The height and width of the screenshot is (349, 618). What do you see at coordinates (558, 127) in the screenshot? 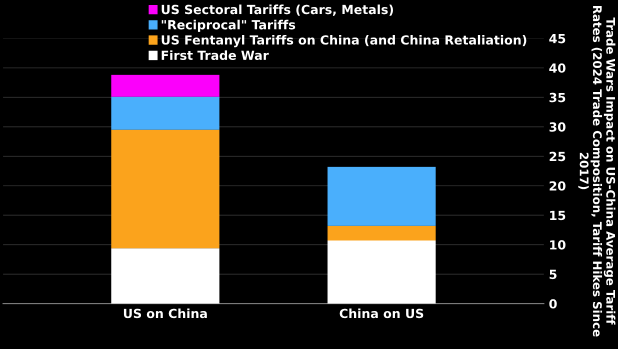
I see `y-tick-label: 30` at bounding box center [558, 127].